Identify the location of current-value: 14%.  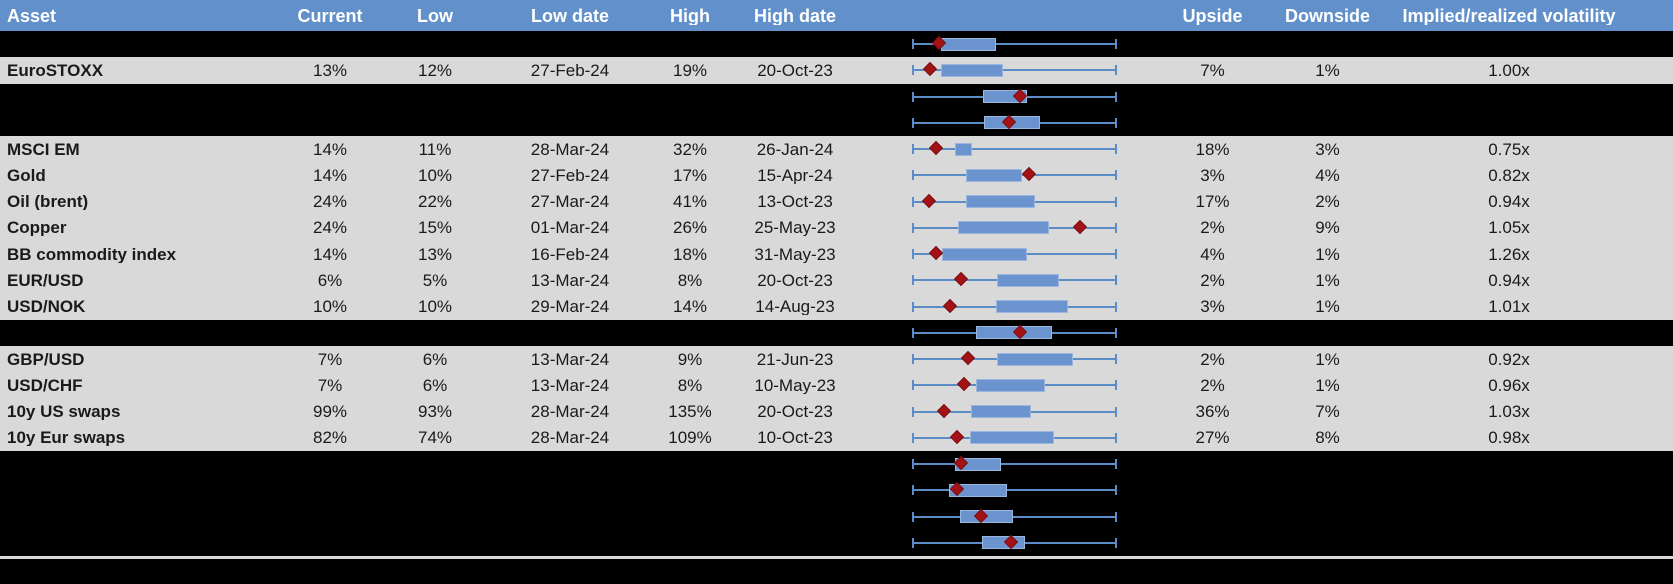
(330, 175).